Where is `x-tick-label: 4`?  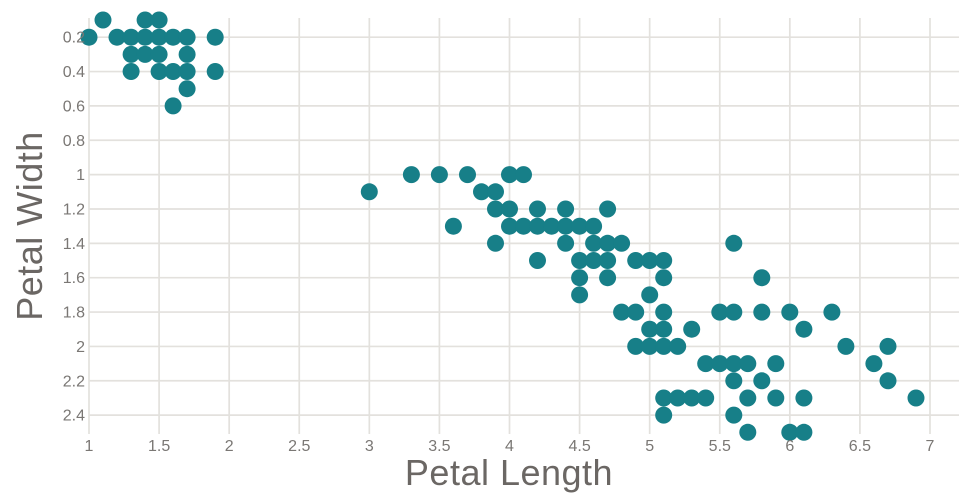
x-tick-label: 4 is located at coordinates (509, 446).